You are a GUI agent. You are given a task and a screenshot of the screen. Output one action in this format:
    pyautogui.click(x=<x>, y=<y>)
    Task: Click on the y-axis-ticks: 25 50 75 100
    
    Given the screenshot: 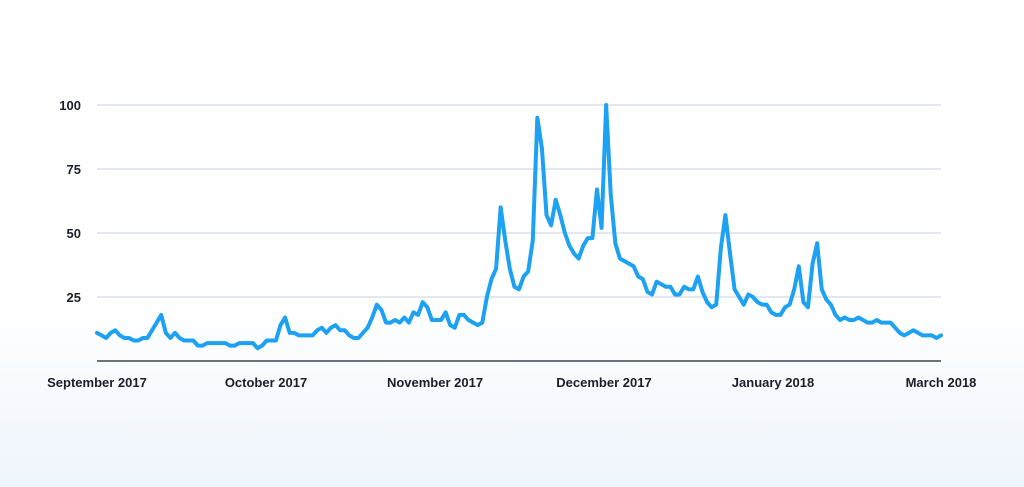 What is the action you would take?
    pyautogui.click(x=70, y=201)
    